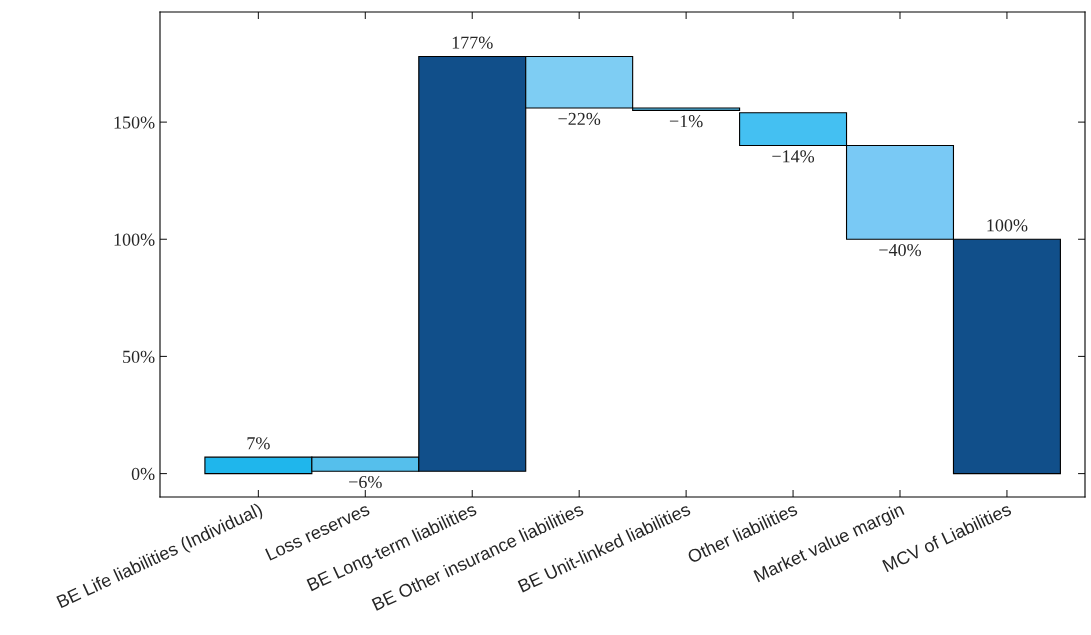  Describe the element at coordinates (472, 42) in the screenshot. I see `data-label: 177%` at that location.